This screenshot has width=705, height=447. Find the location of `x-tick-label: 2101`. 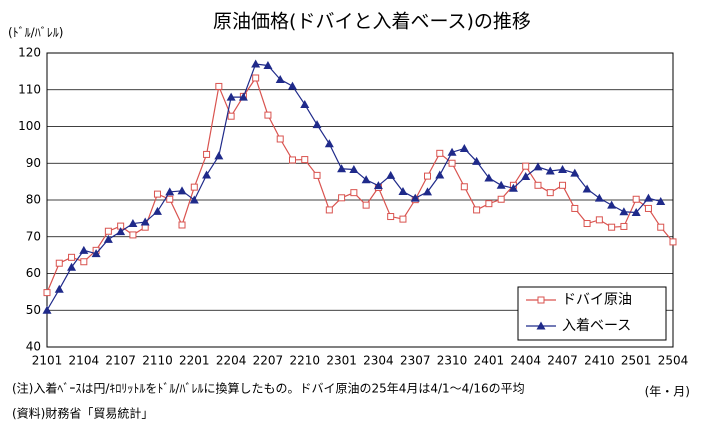

x-tick-label: 2101 is located at coordinates (47, 361).